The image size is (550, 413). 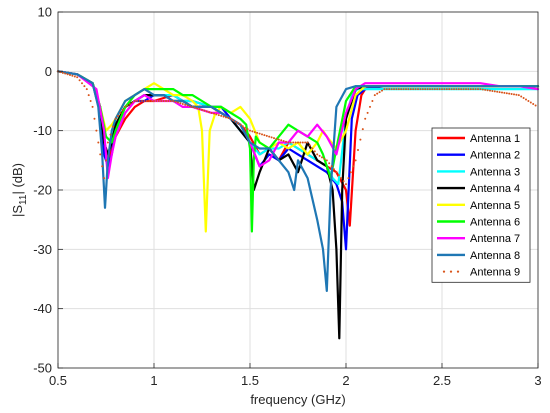 I want to click on y-axis-label: |S11| (dB), so click(x=19, y=190).